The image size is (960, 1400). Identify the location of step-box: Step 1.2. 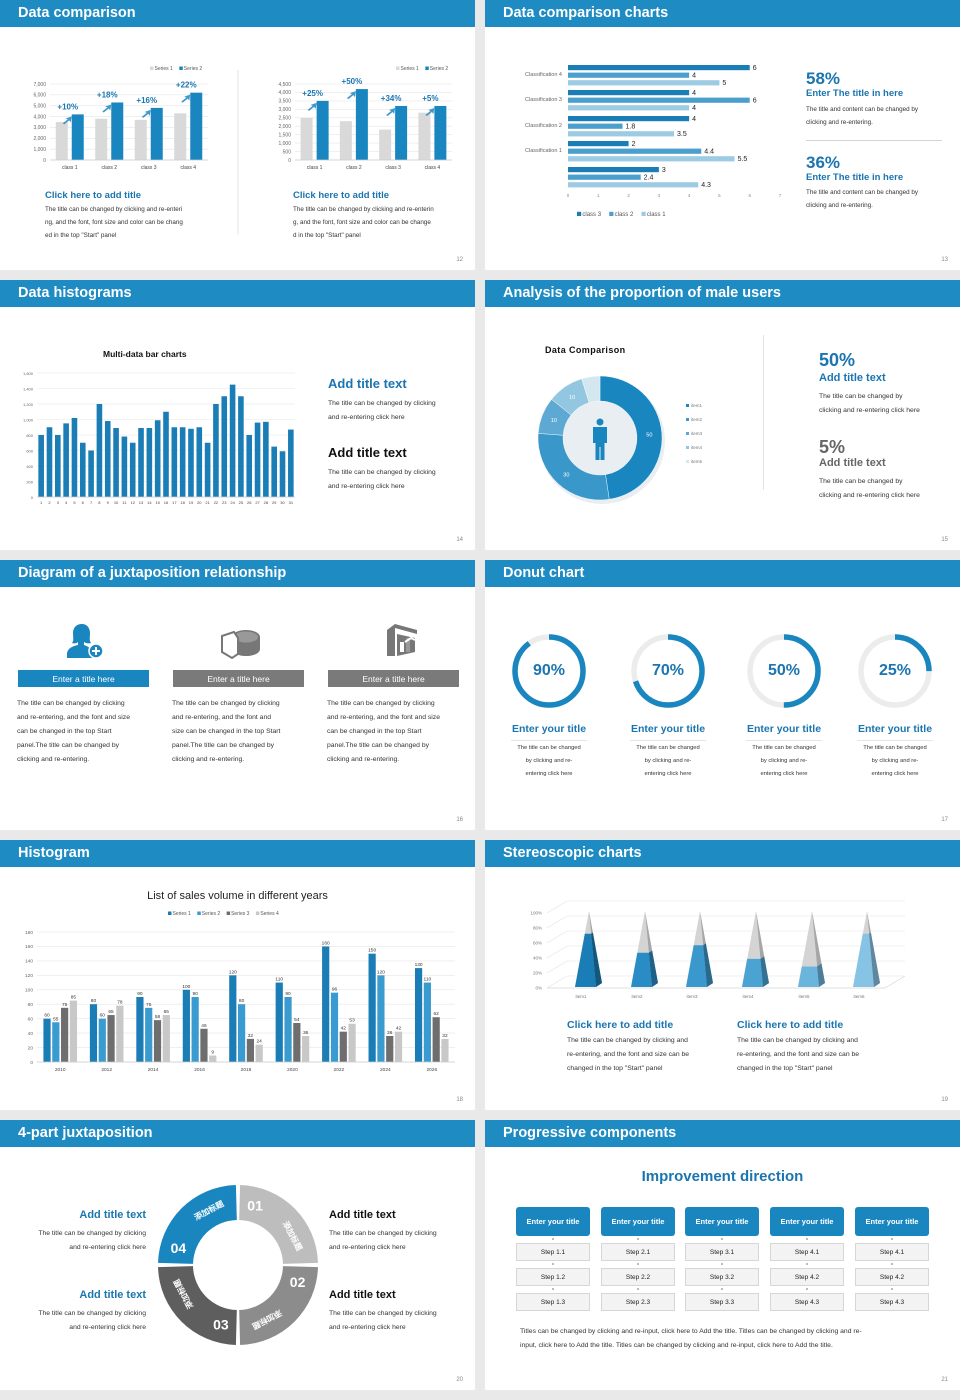
(553, 1277).